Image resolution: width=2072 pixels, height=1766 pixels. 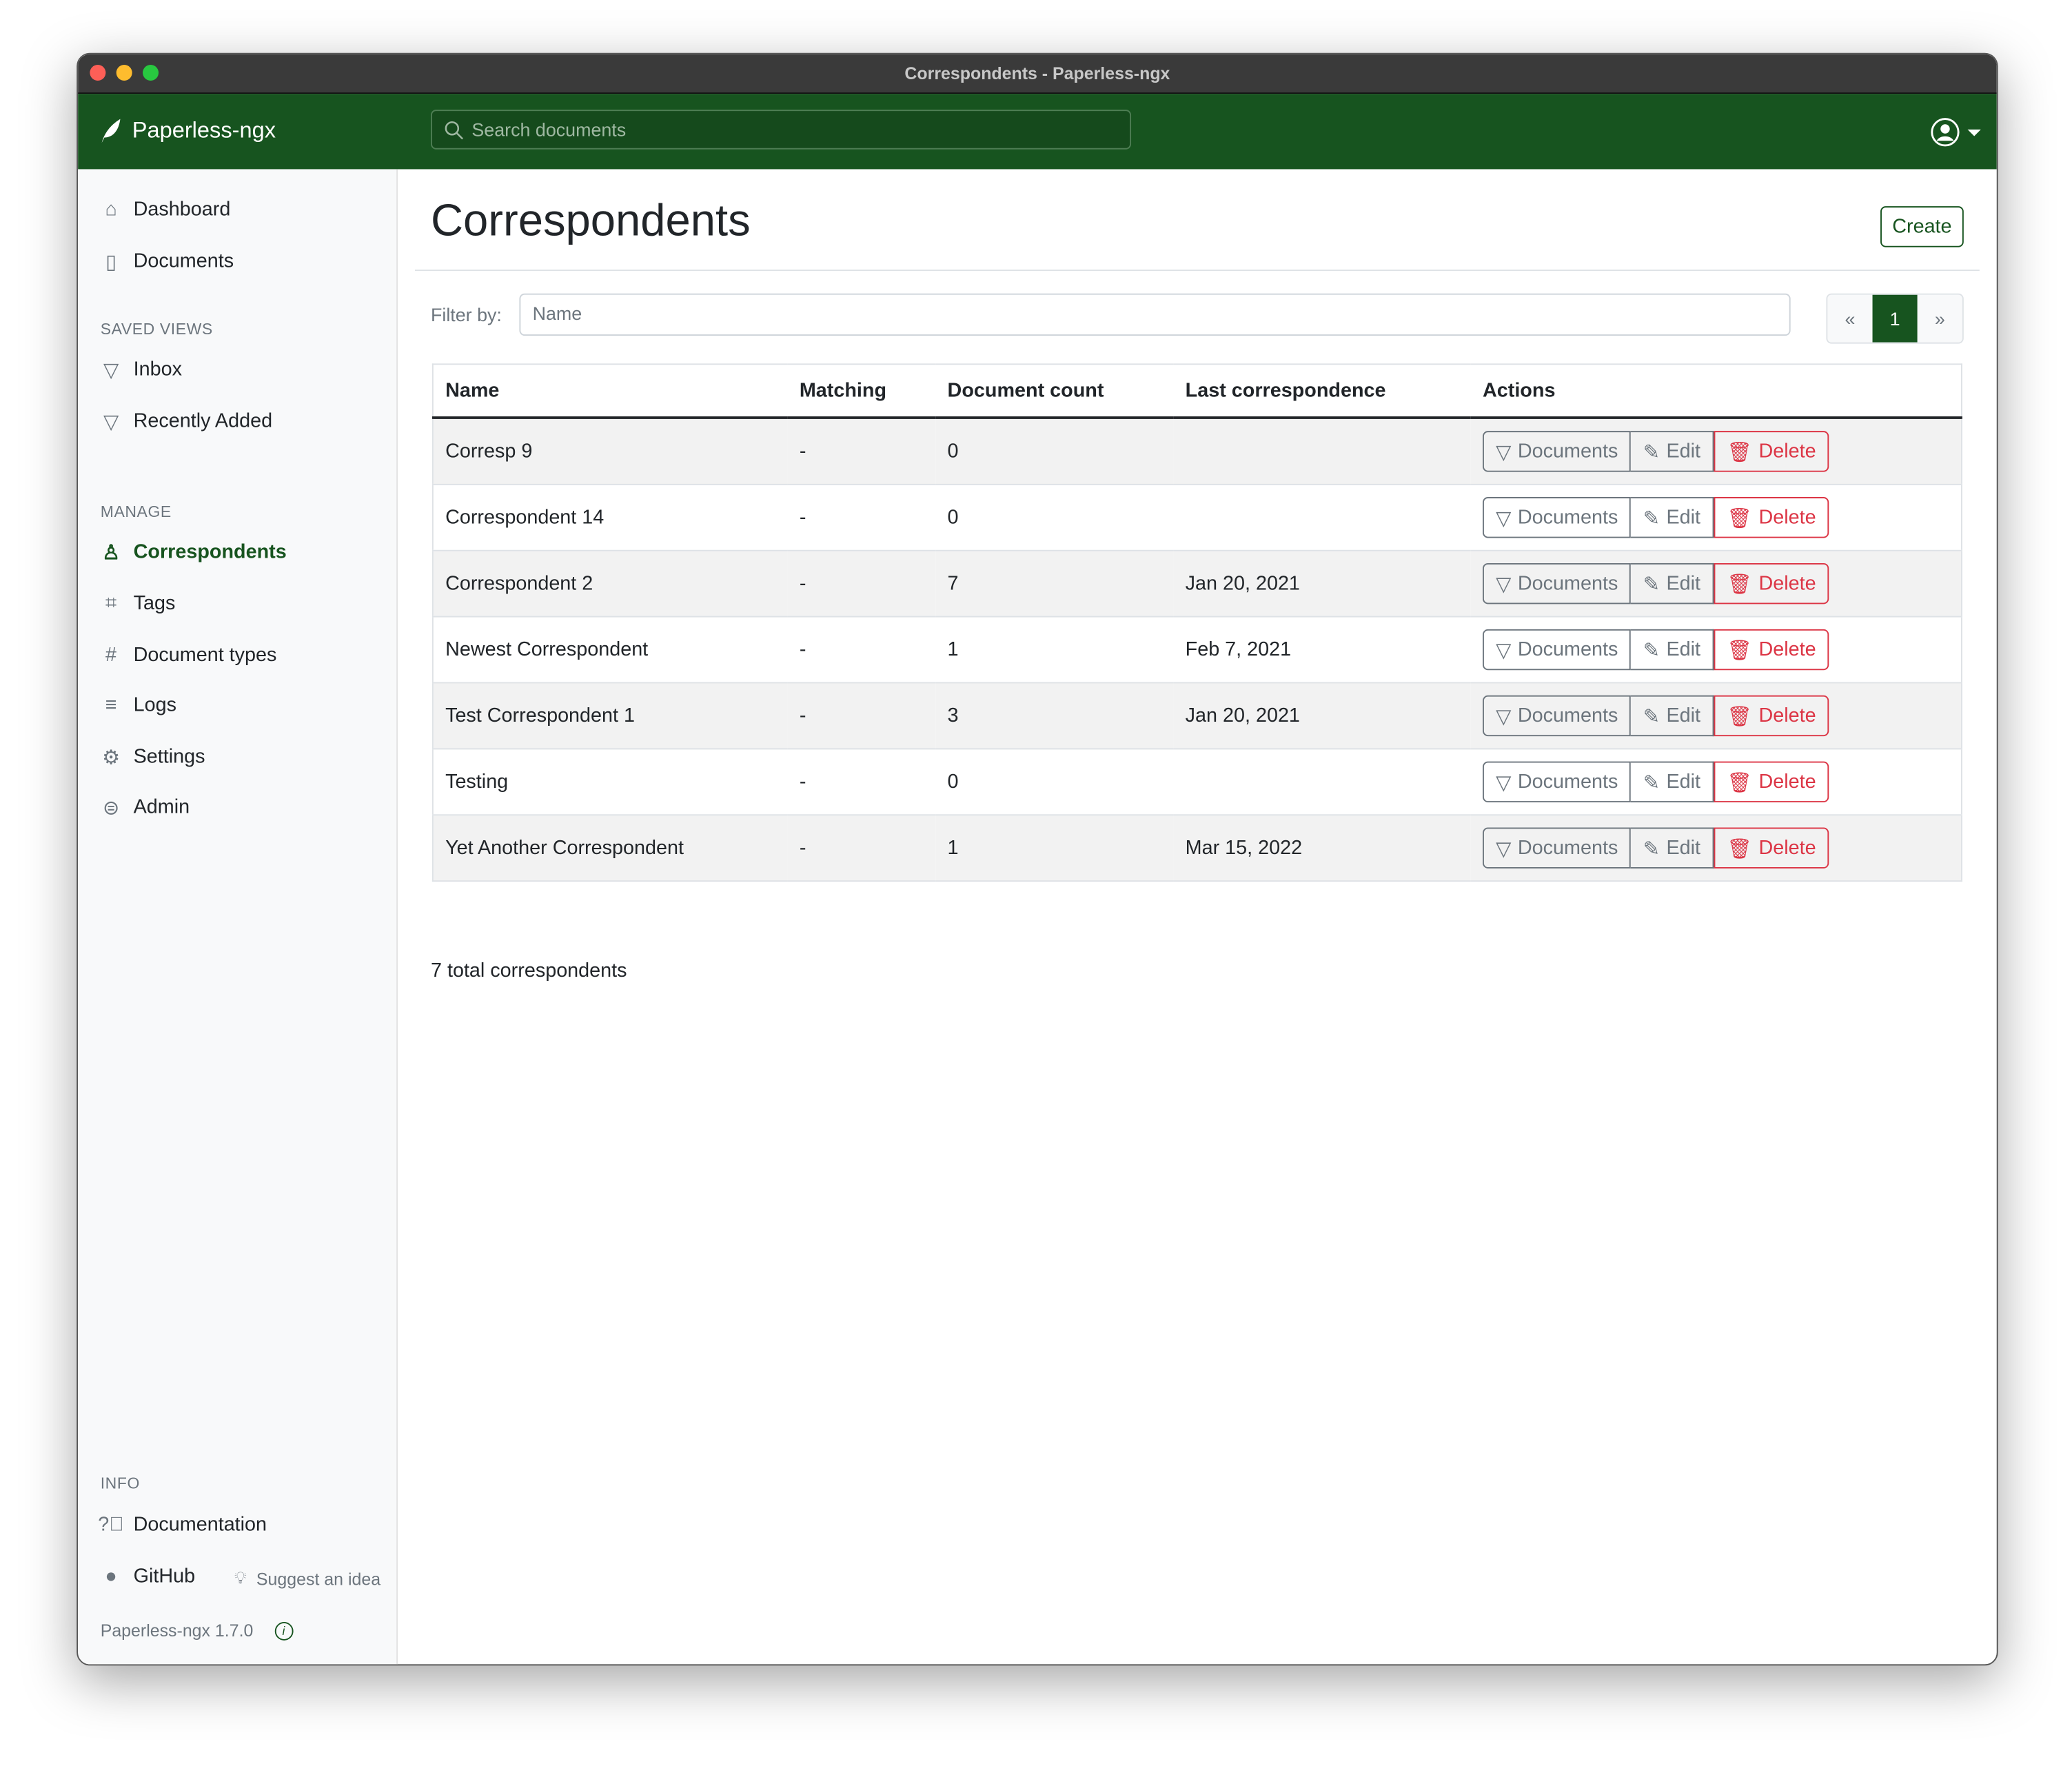 I want to click on filter-name-input: Name, so click(x=1155, y=314).